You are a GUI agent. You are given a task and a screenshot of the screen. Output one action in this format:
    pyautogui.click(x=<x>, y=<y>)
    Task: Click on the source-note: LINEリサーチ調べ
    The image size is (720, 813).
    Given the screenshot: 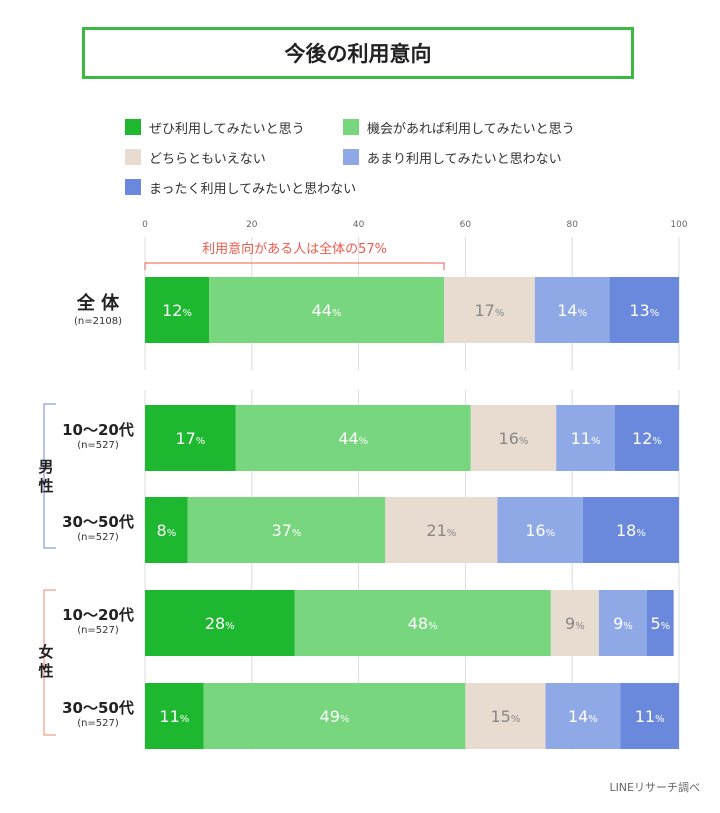 What is the action you would take?
    pyautogui.click(x=654, y=787)
    